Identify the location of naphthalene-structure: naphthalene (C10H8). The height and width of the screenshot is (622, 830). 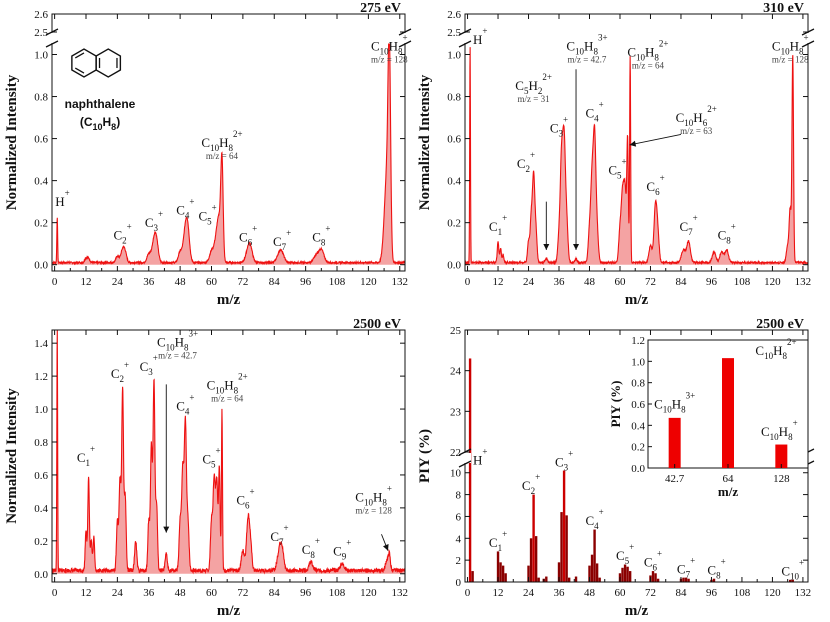
(100, 90).